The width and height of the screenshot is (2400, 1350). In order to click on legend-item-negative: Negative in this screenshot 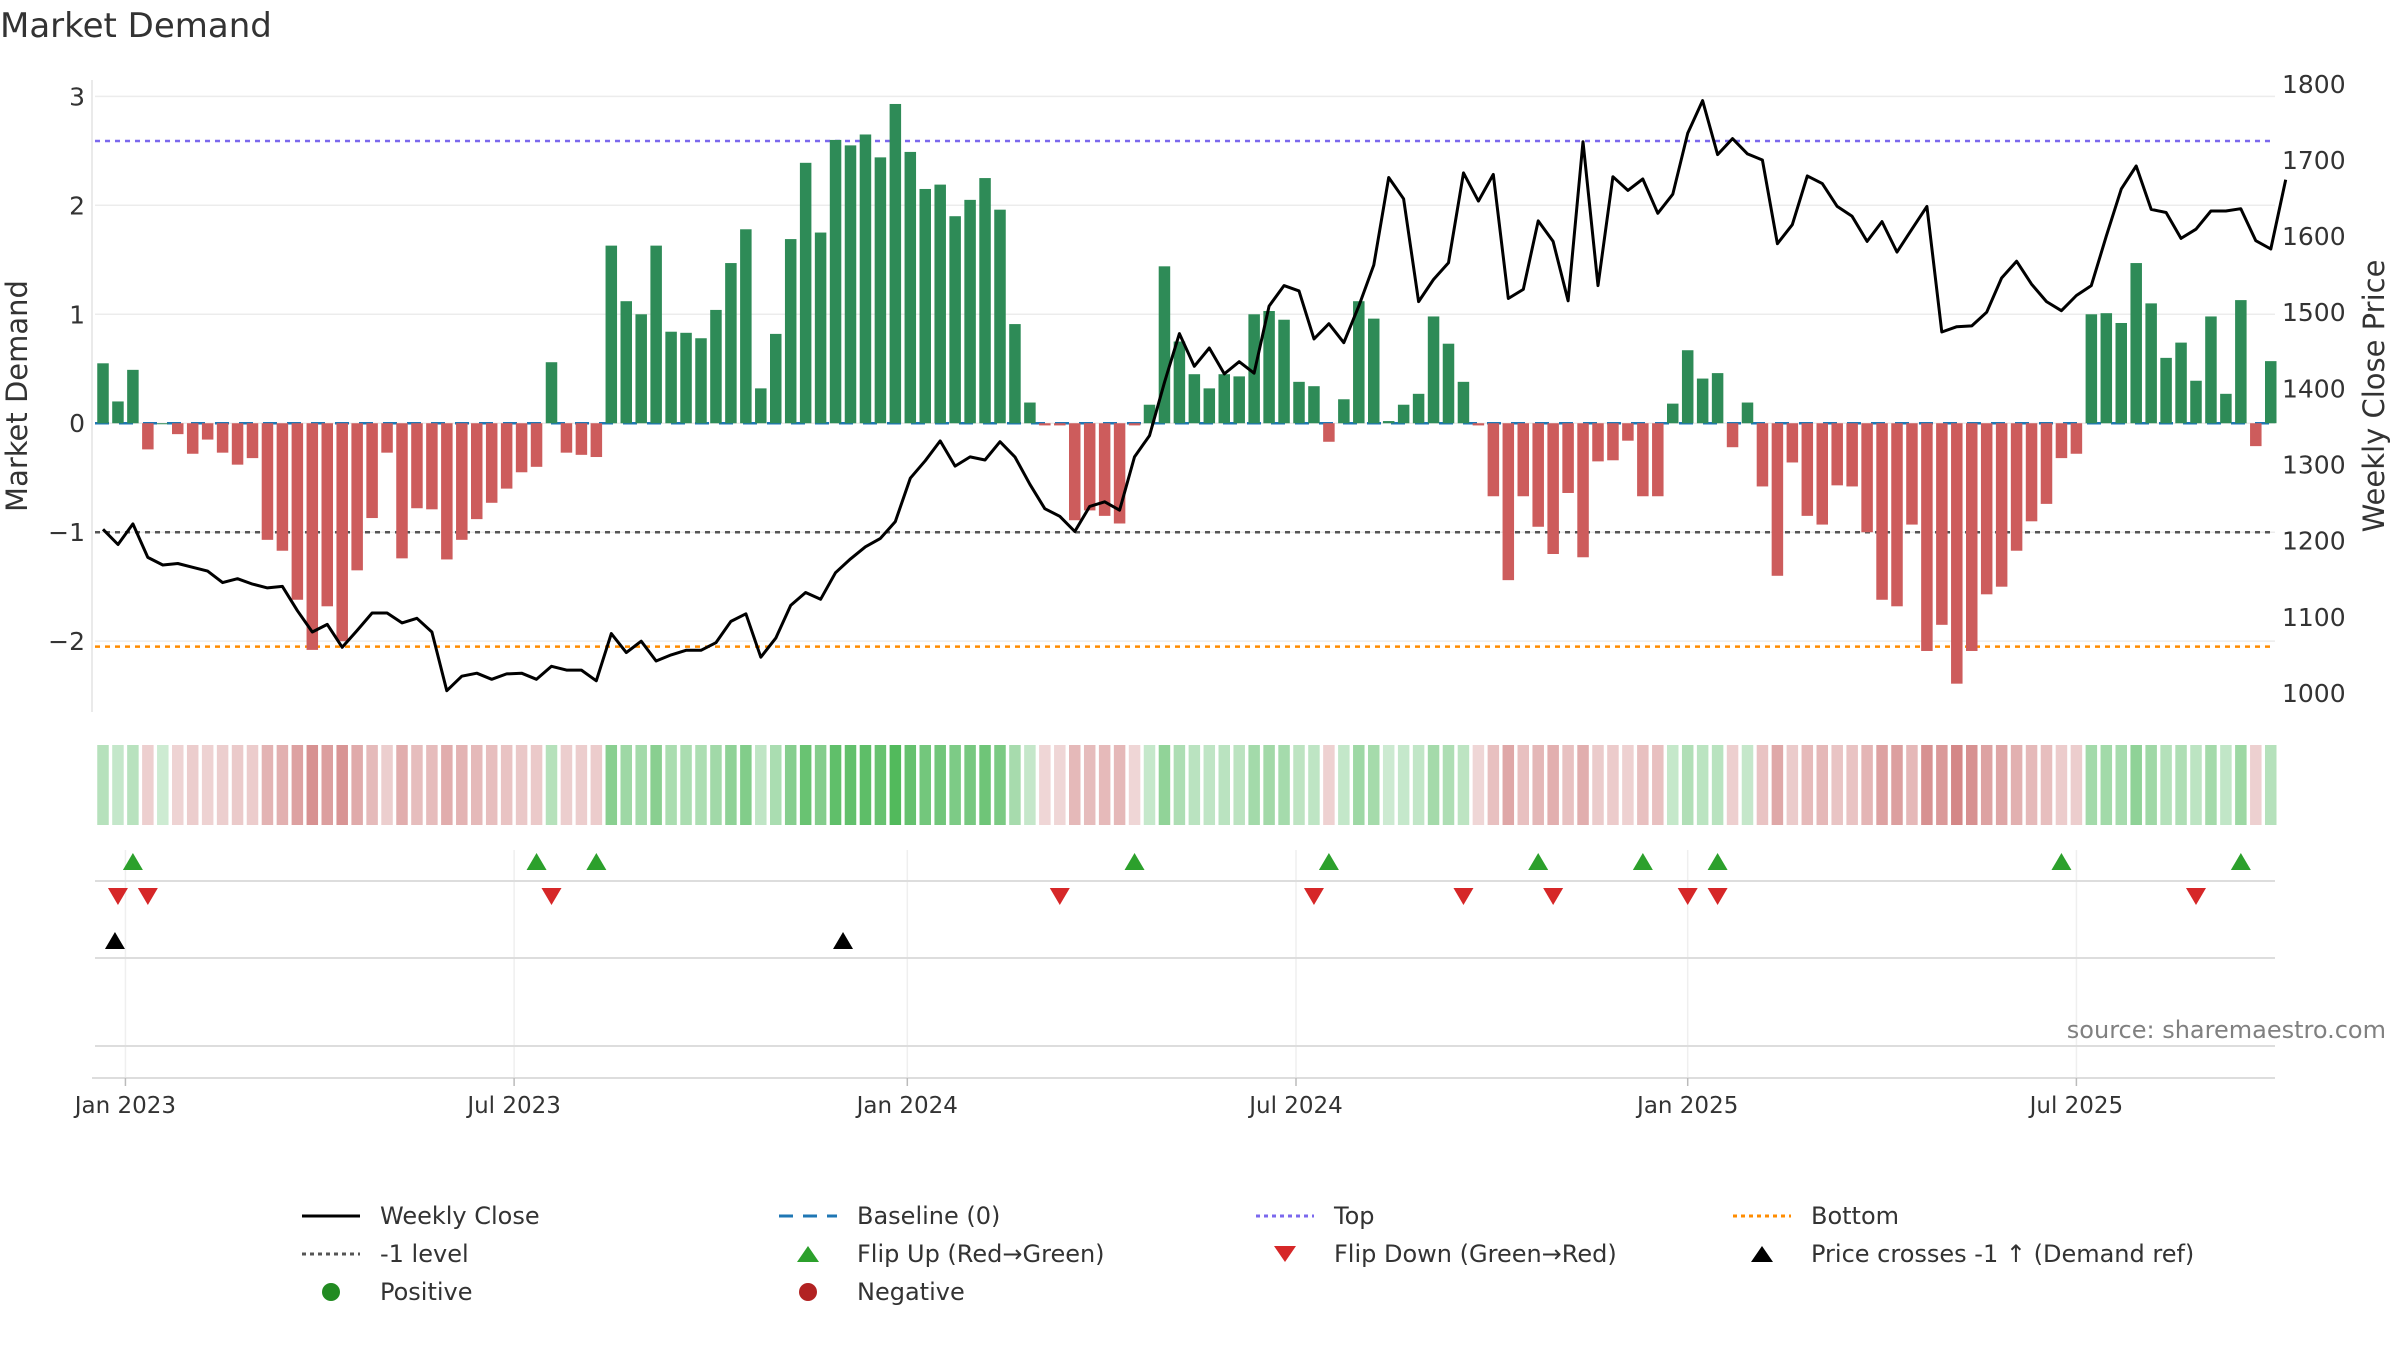, I will do `click(871, 1292)`.